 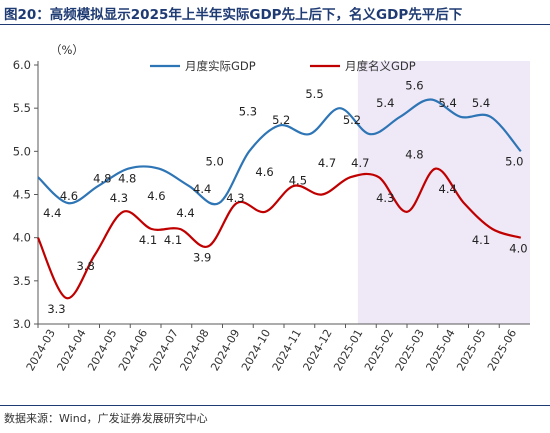 What do you see at coordinates (518, 249) in the screenshot?
I see `data-label: 4.0` at bounding box center [518, 249].